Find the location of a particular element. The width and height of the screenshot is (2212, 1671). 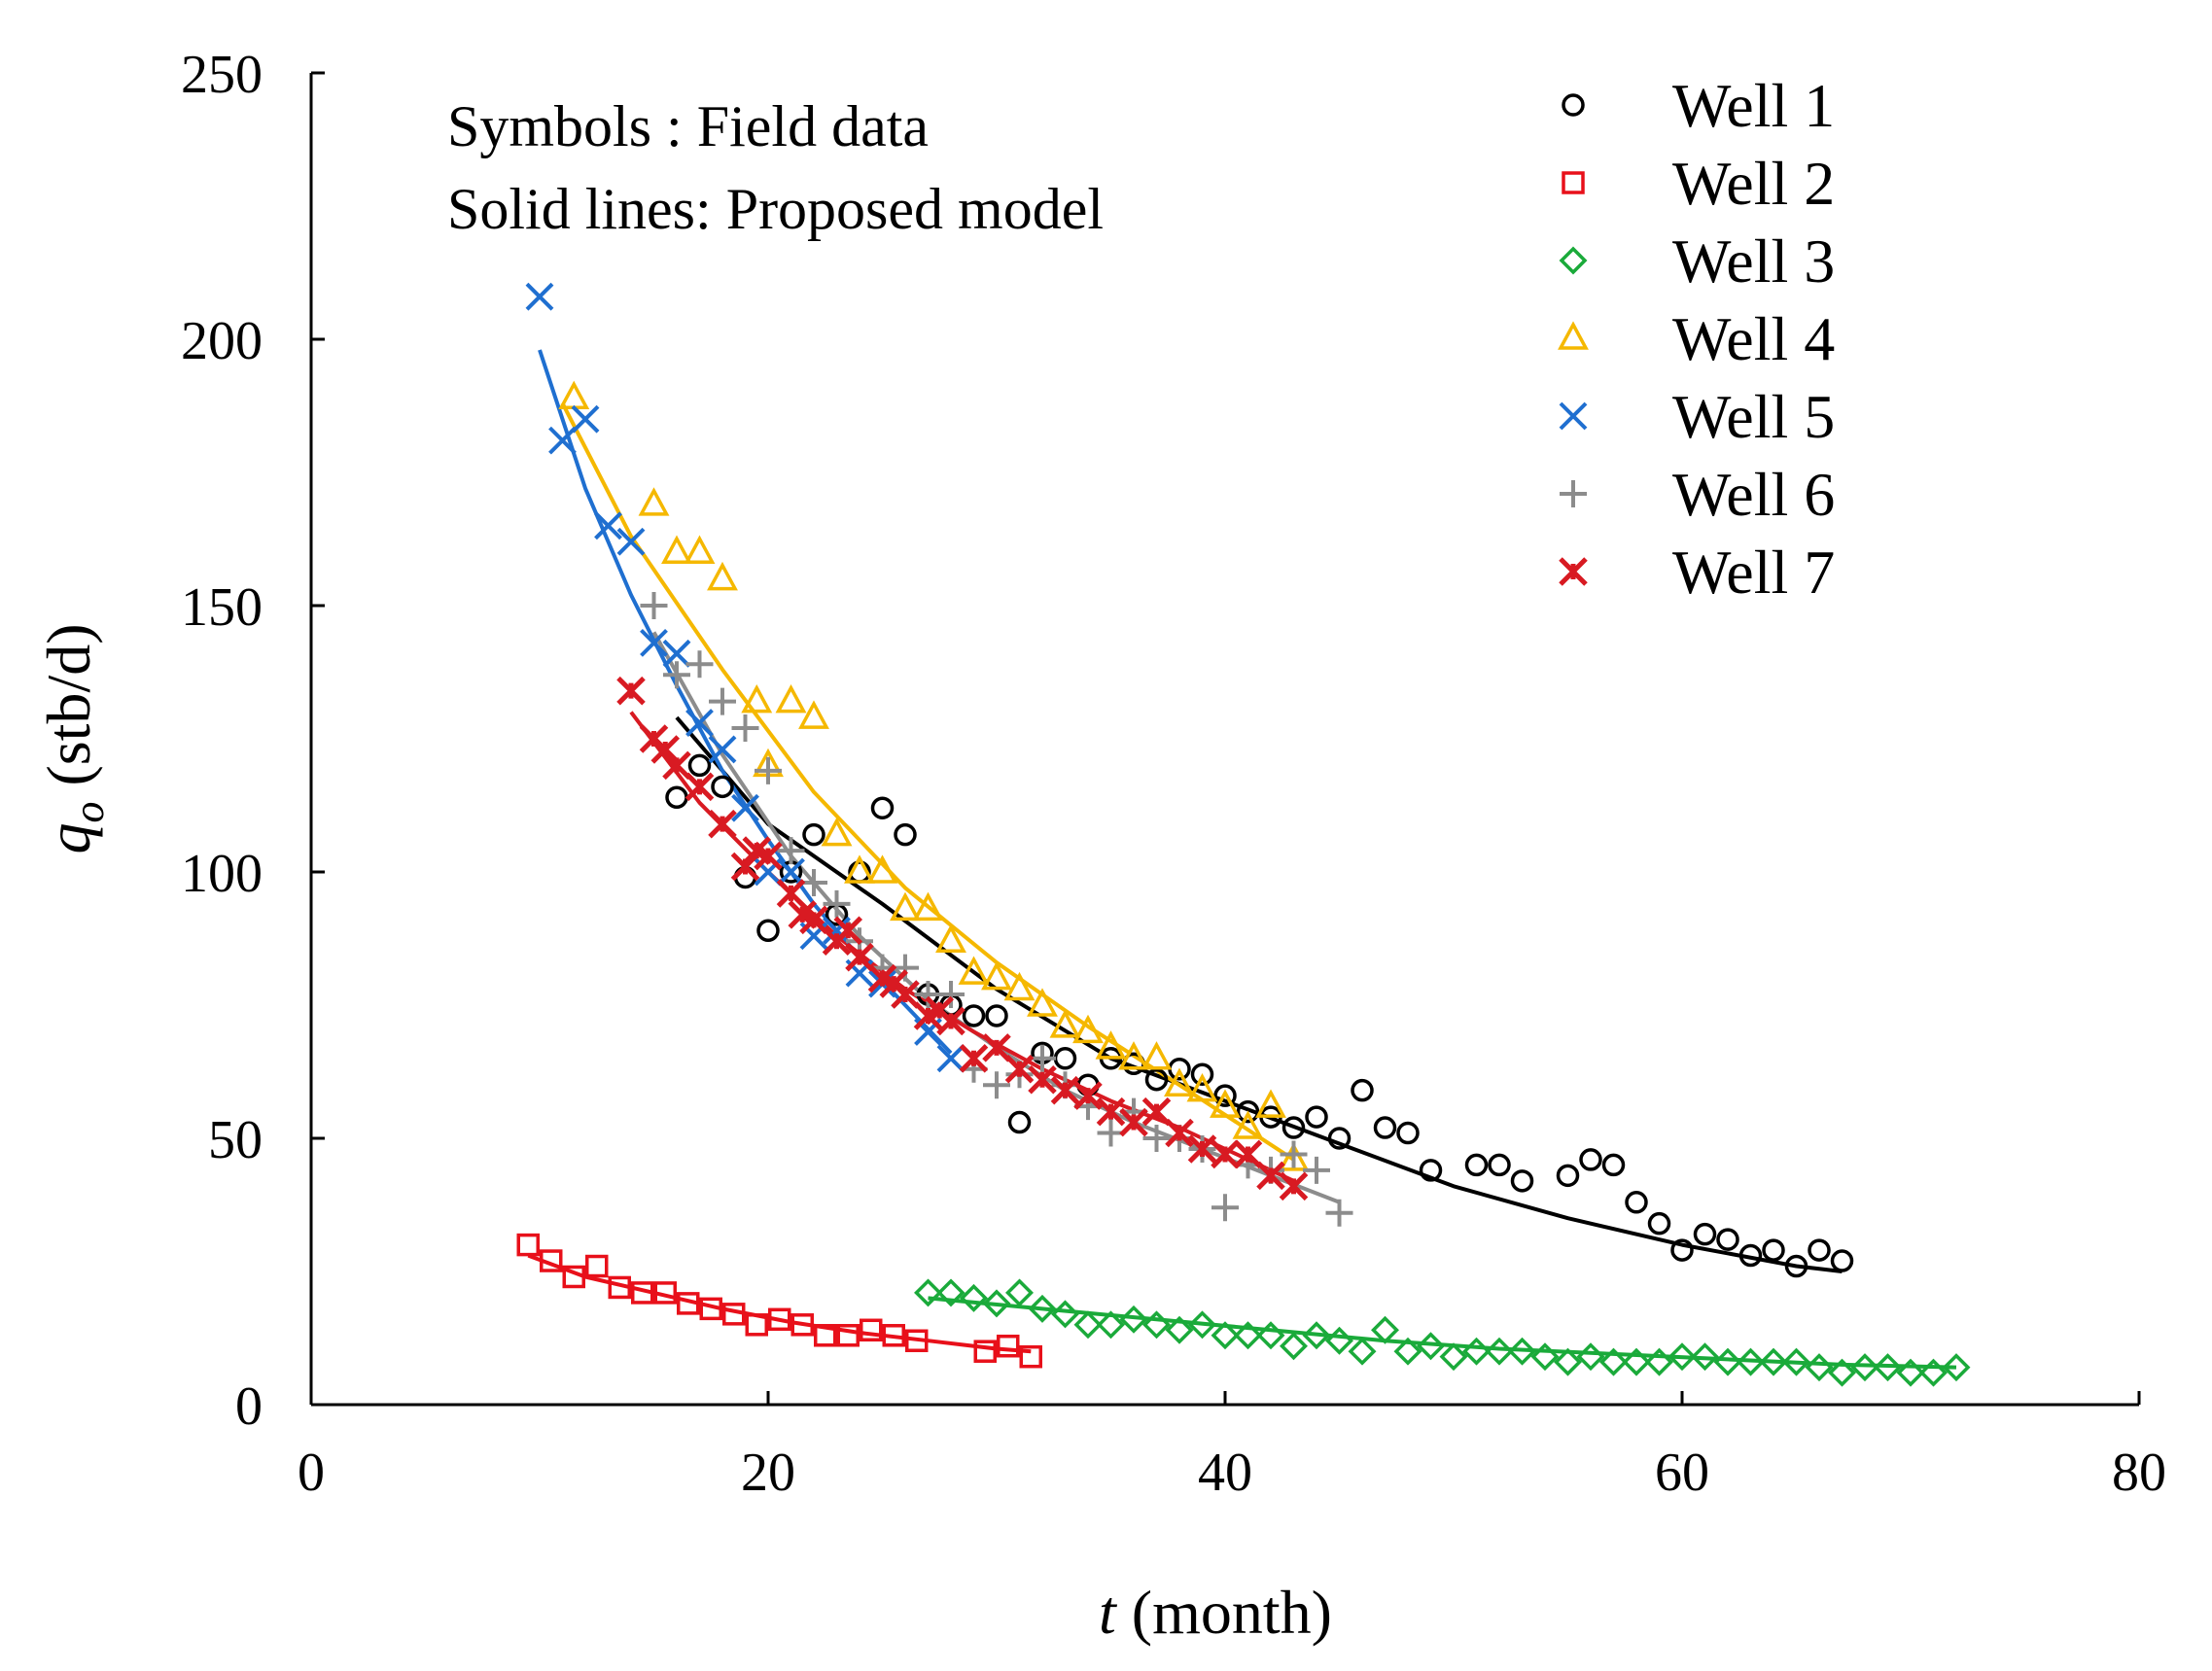

legend-label-well-1: Well 1 is located at coordinates (1753, 106).